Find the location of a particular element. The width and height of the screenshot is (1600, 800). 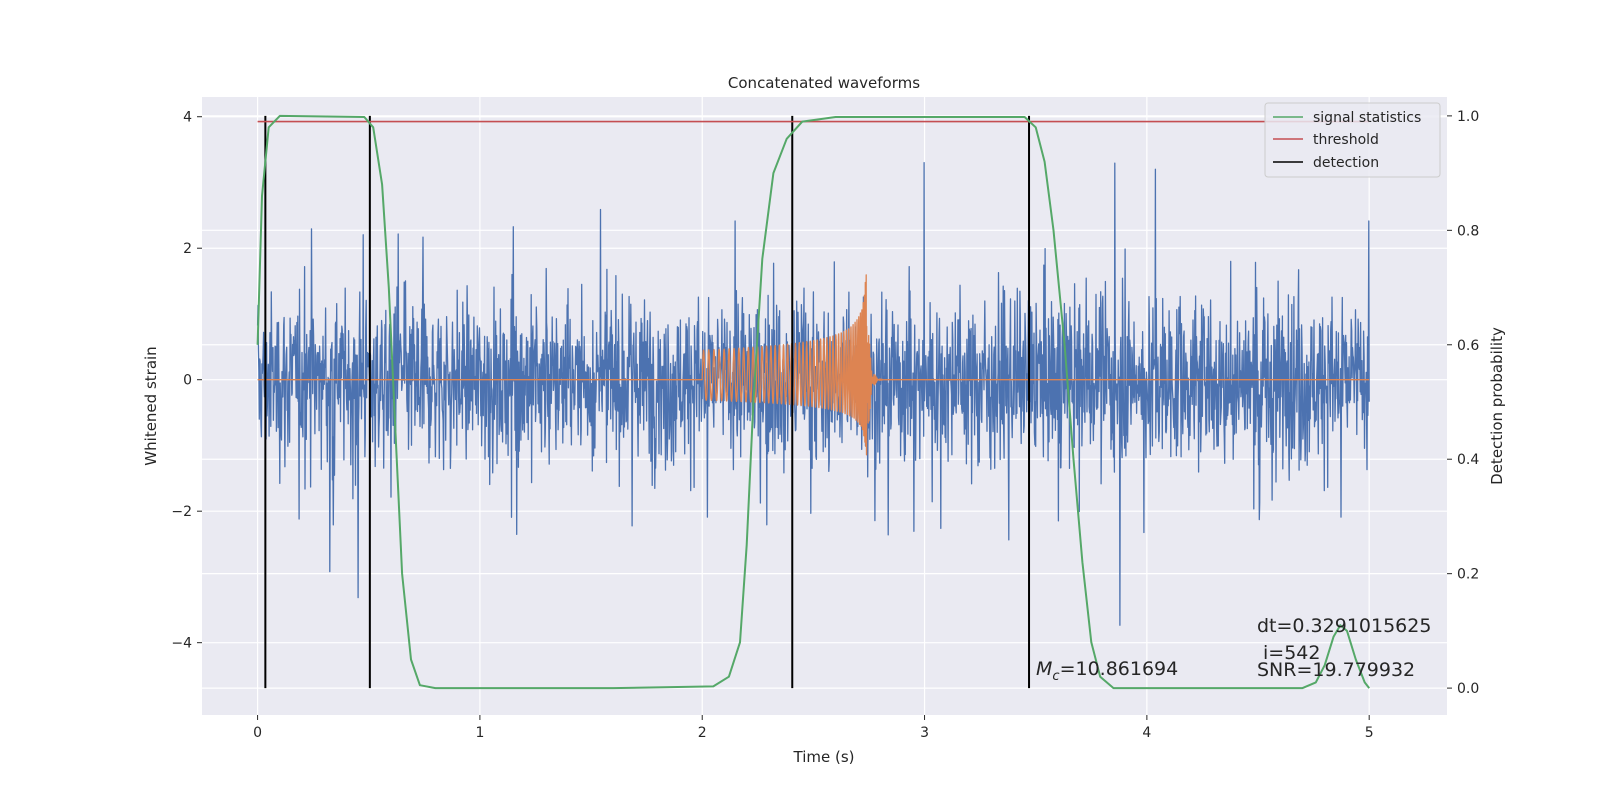

legend: signal statistics threshold detection is located at coordinates (1352, 140).